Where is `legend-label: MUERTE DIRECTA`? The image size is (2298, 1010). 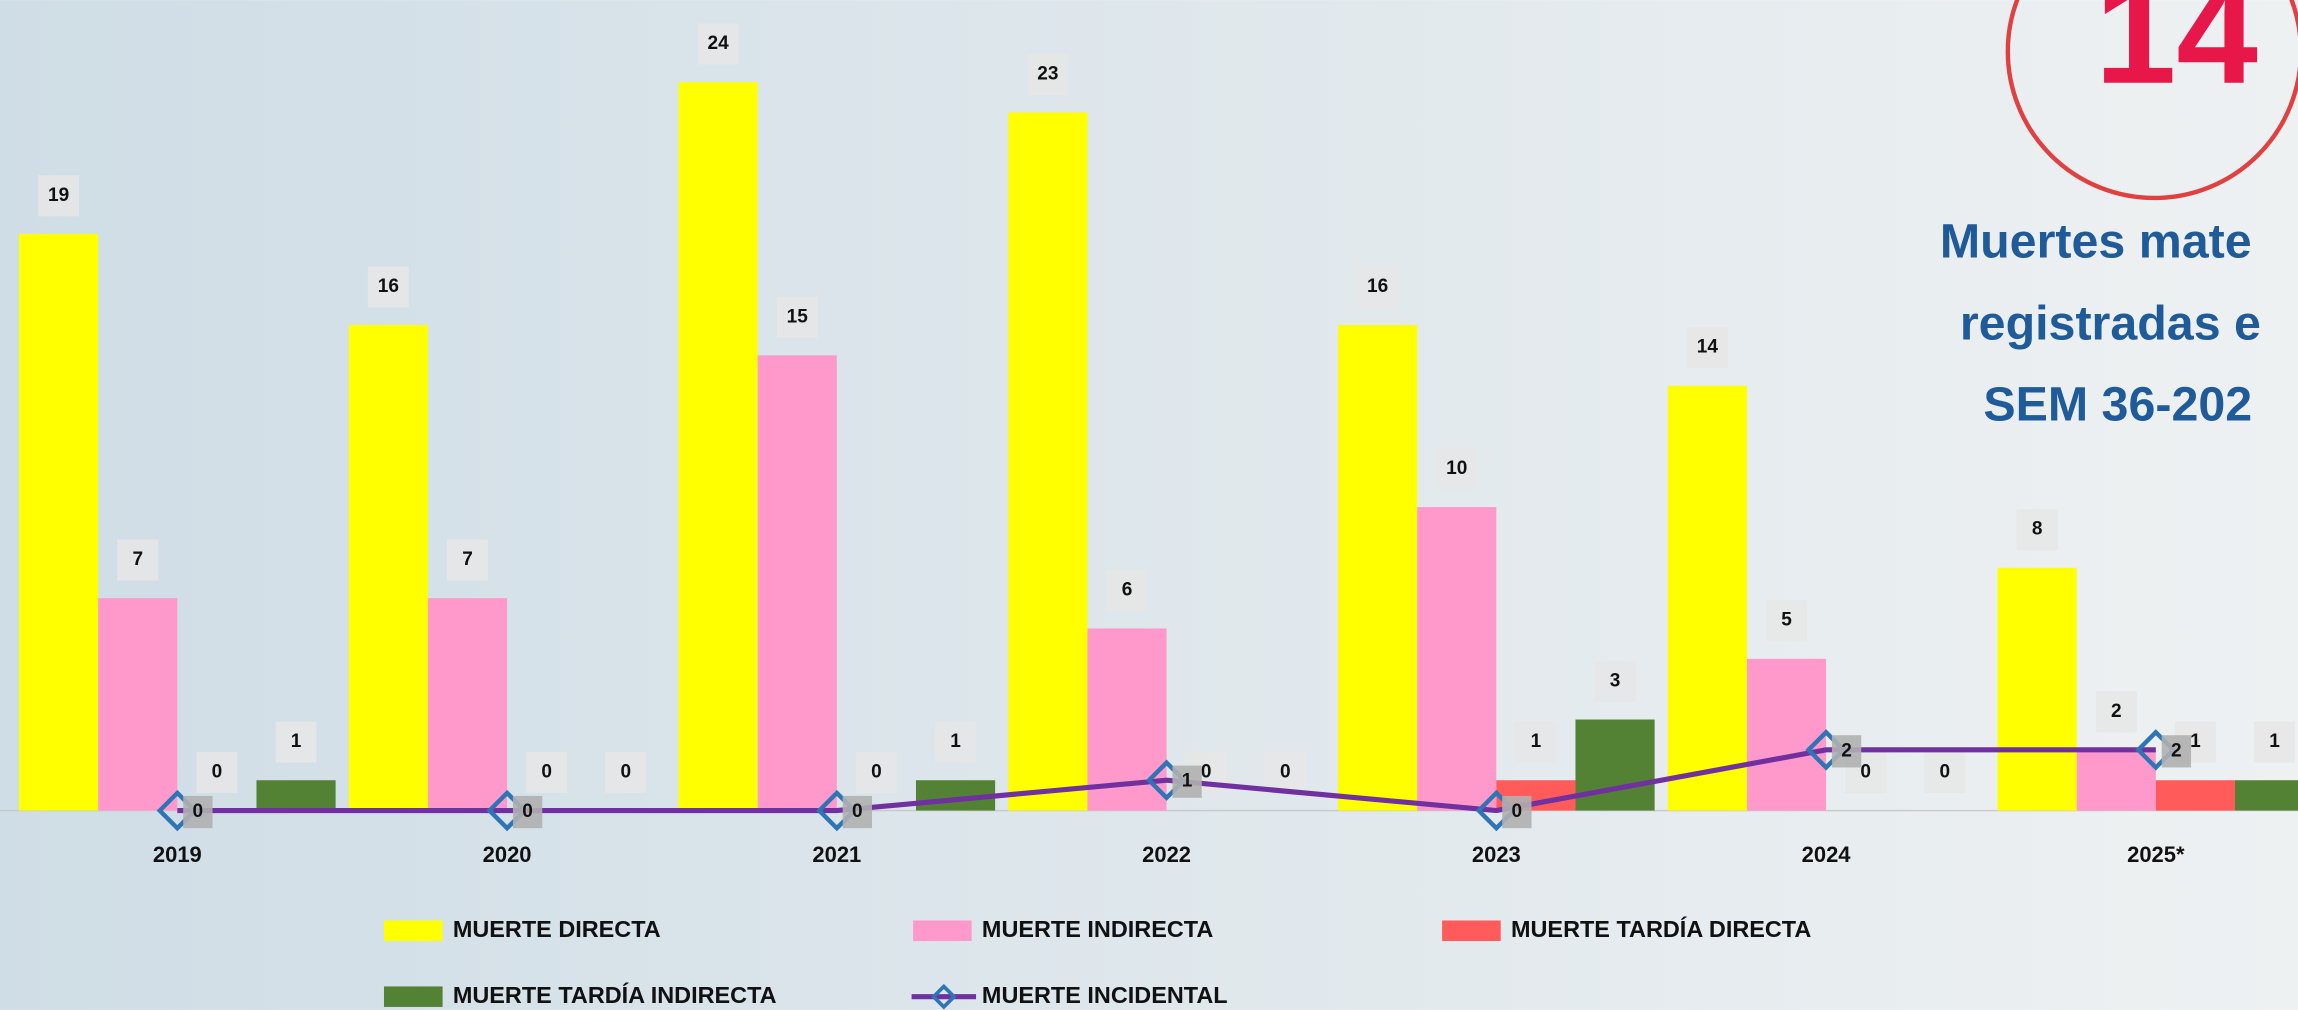 legend-label: MUERTE DIRECTA is located at coordinates (557, 929).